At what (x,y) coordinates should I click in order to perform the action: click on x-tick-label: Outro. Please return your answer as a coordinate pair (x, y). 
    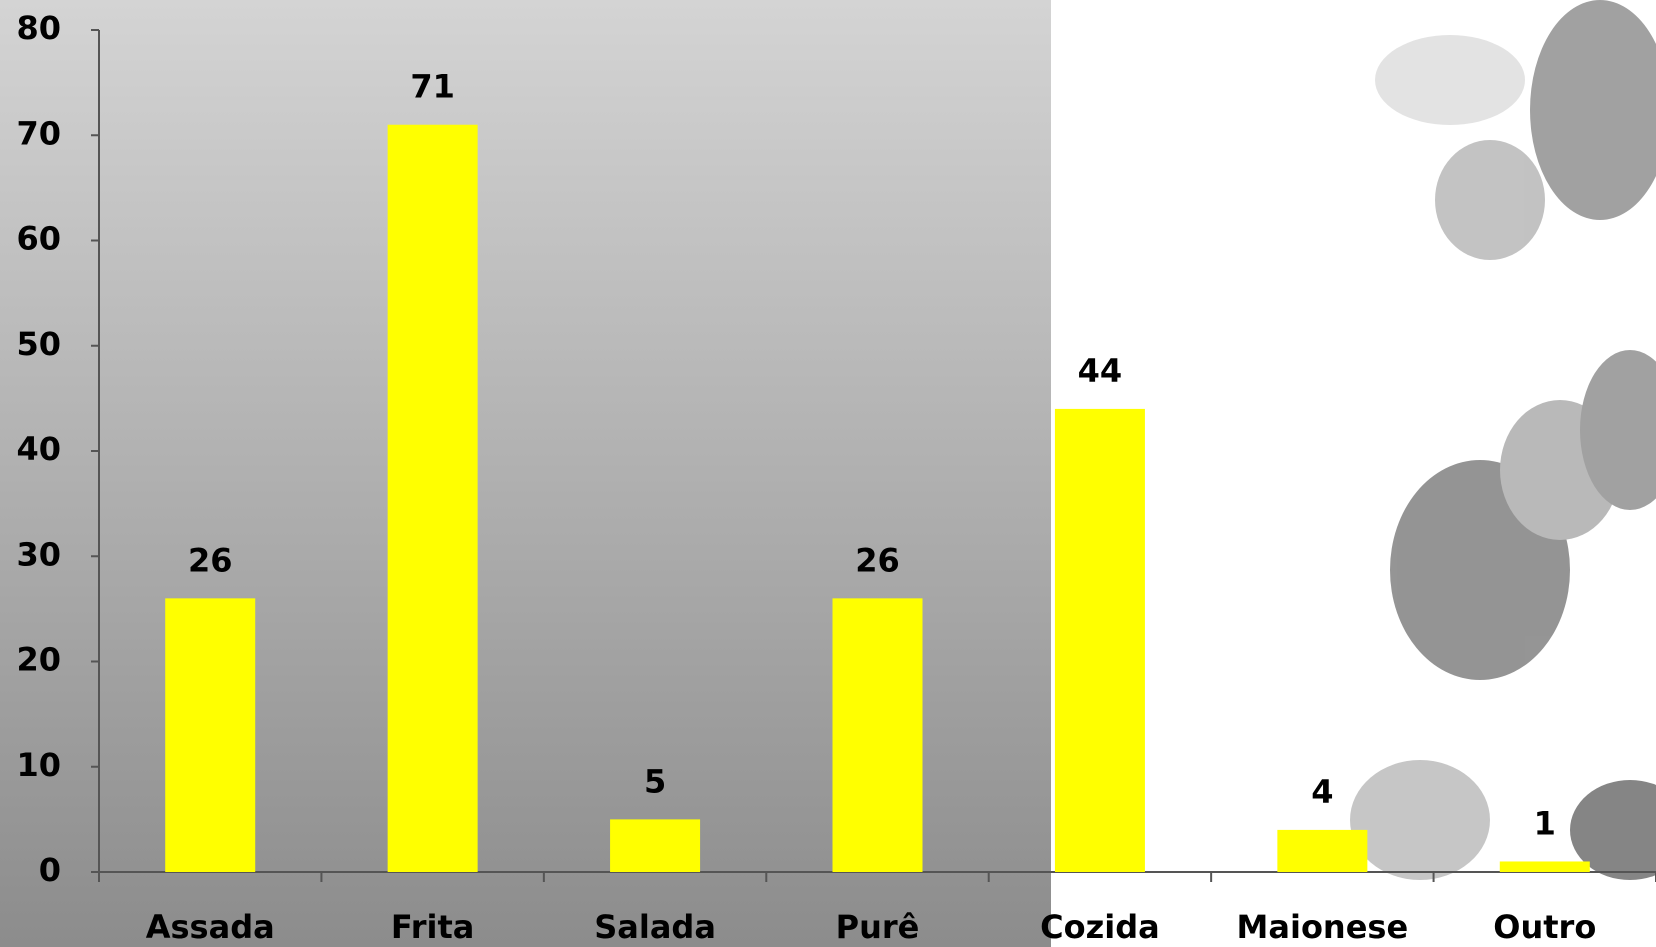
    Looking at the image, I should click on (1544, 927).